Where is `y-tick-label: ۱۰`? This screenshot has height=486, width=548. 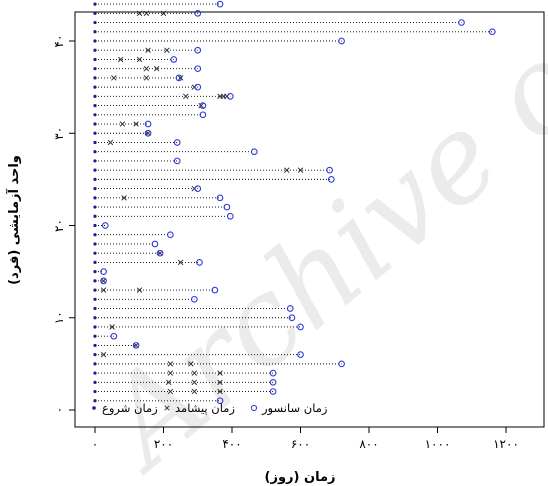 y-tick-label: ۱۰ is located at coordinates (59, 317).